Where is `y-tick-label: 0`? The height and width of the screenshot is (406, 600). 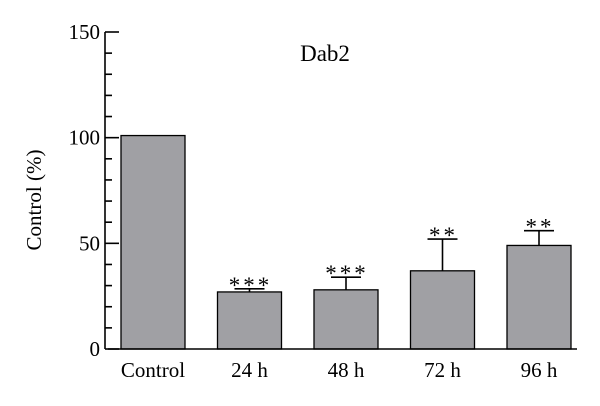 y-tick-label: 0 is located at coordinates (95, 349).